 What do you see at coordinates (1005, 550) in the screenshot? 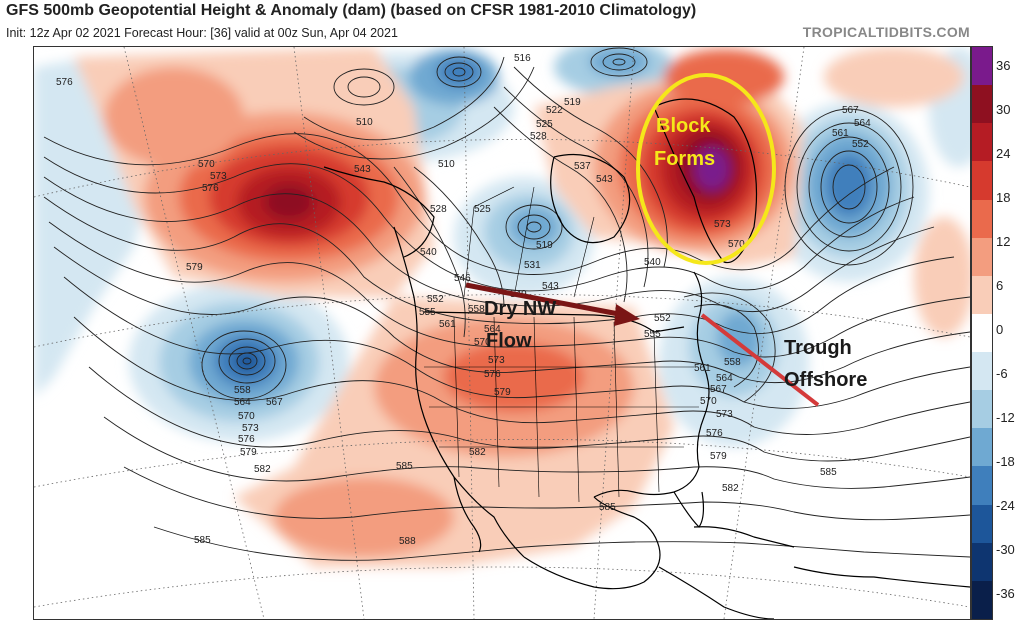
I see `colorbar-tick-label: -30` at bounding box center [1005, 550].